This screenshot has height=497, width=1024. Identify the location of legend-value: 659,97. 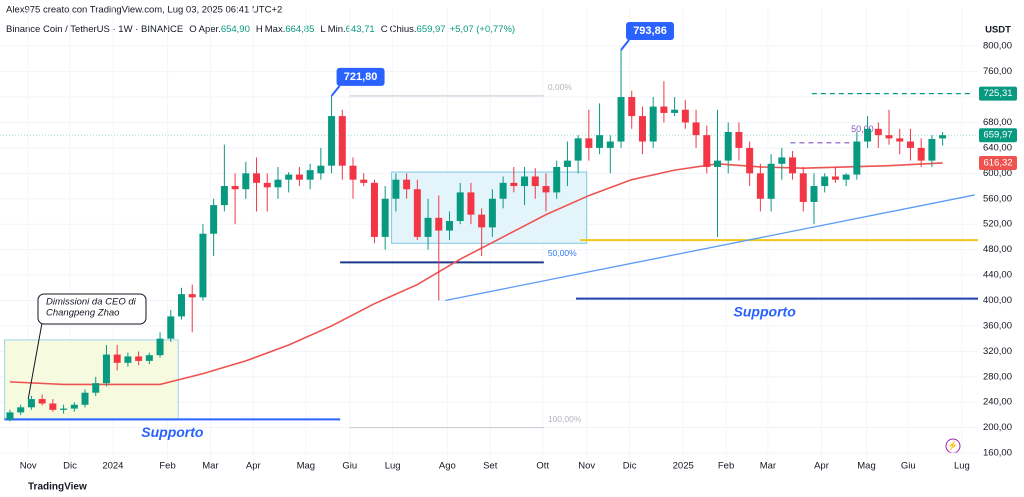
(431, 29).